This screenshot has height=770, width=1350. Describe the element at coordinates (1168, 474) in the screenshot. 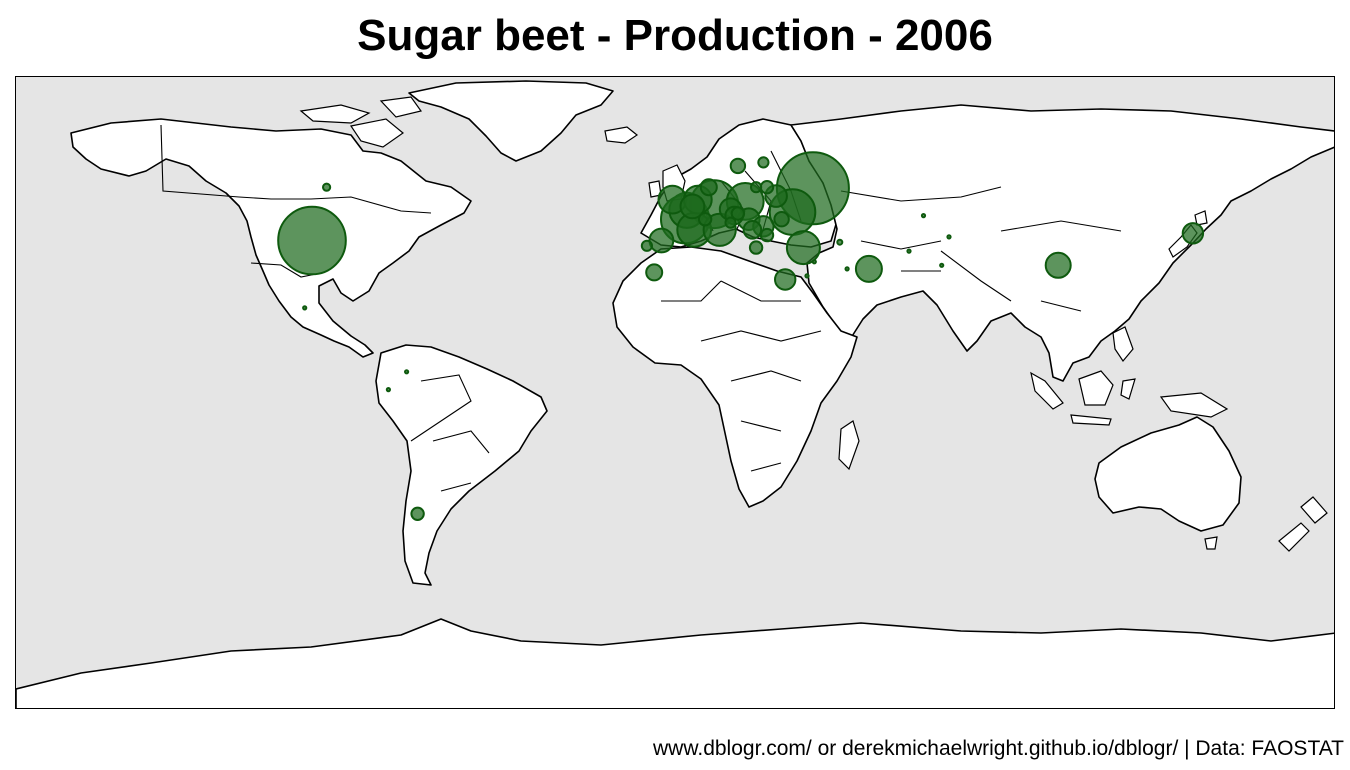

I see `australia-landmass` at that location.